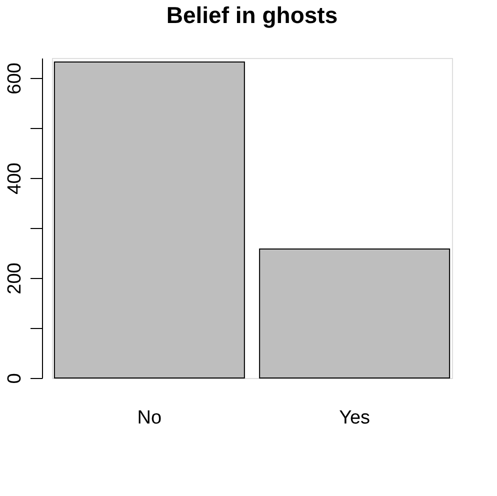  Describe the element at coordinates (354, 418) in the screenshot. I see `x-tick-label: Yes` at that location.